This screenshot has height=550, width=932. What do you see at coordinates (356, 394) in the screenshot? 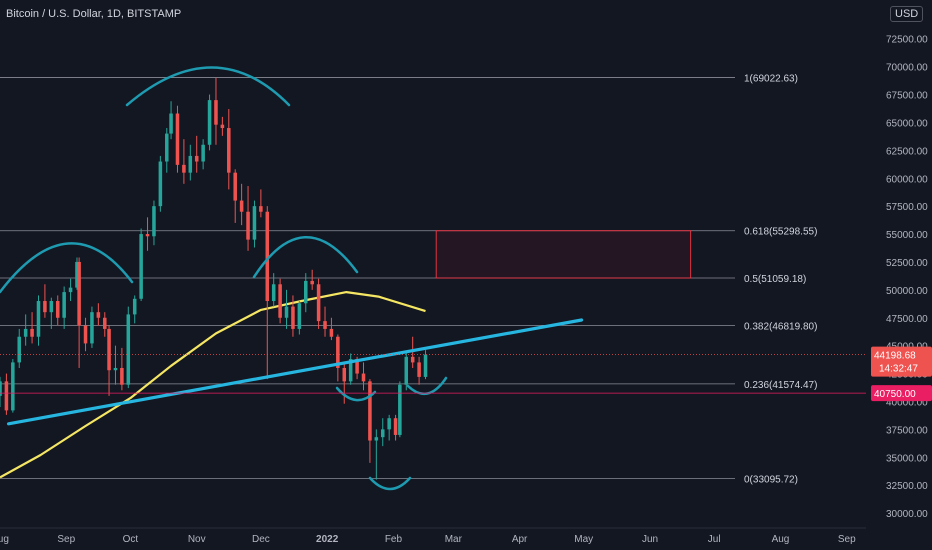
I see `left-bottom-arc` at bounding box center [356, 394].